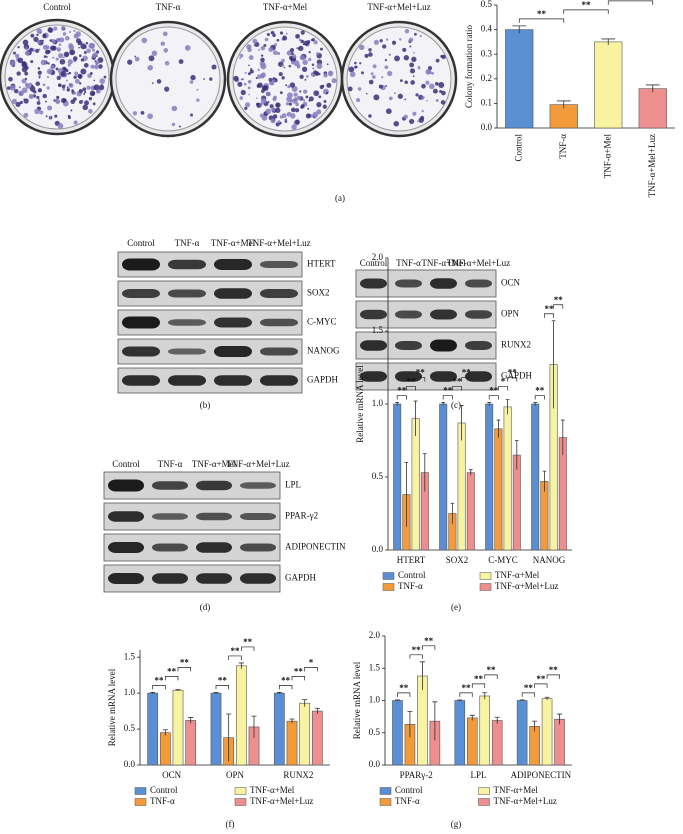 This screenshot has height=834, width=683. Describe the element at coordinates (205, 607) in the screenshot. I see `panel-label: (d)` at that location.